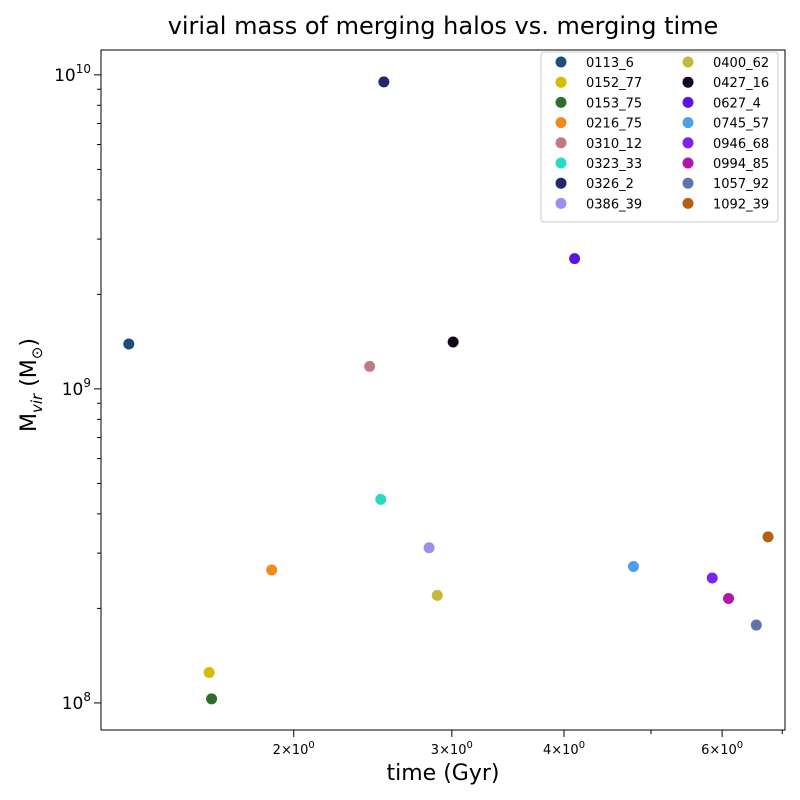 Image resolution: width=800 pixels, height=800 pixels. Describe the element at coordinates (76, 388) in the screenshot. I see `y-tick-label-1: 10⁹` at that location.